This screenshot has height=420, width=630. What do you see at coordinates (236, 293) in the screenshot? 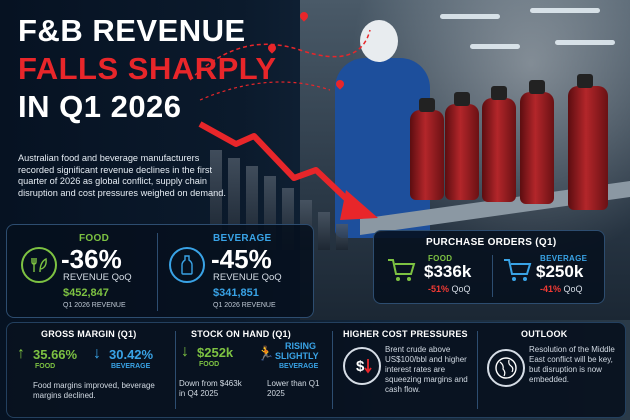
I see `beverage-revenue-amount: $341,851` at bounding box center [236, 293].